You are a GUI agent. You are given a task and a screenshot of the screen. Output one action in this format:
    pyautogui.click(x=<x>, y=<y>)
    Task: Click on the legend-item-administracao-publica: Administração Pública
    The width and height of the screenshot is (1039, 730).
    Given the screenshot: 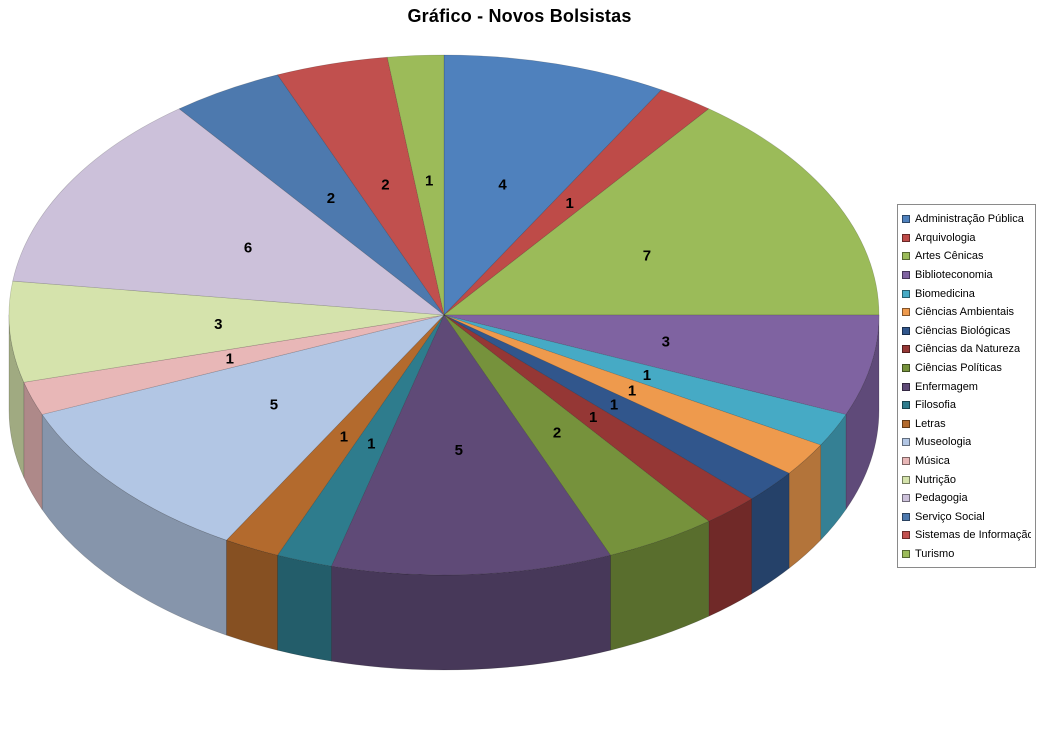 What is the action you would take?
    pyautogui.click(x=966, y=219)
    